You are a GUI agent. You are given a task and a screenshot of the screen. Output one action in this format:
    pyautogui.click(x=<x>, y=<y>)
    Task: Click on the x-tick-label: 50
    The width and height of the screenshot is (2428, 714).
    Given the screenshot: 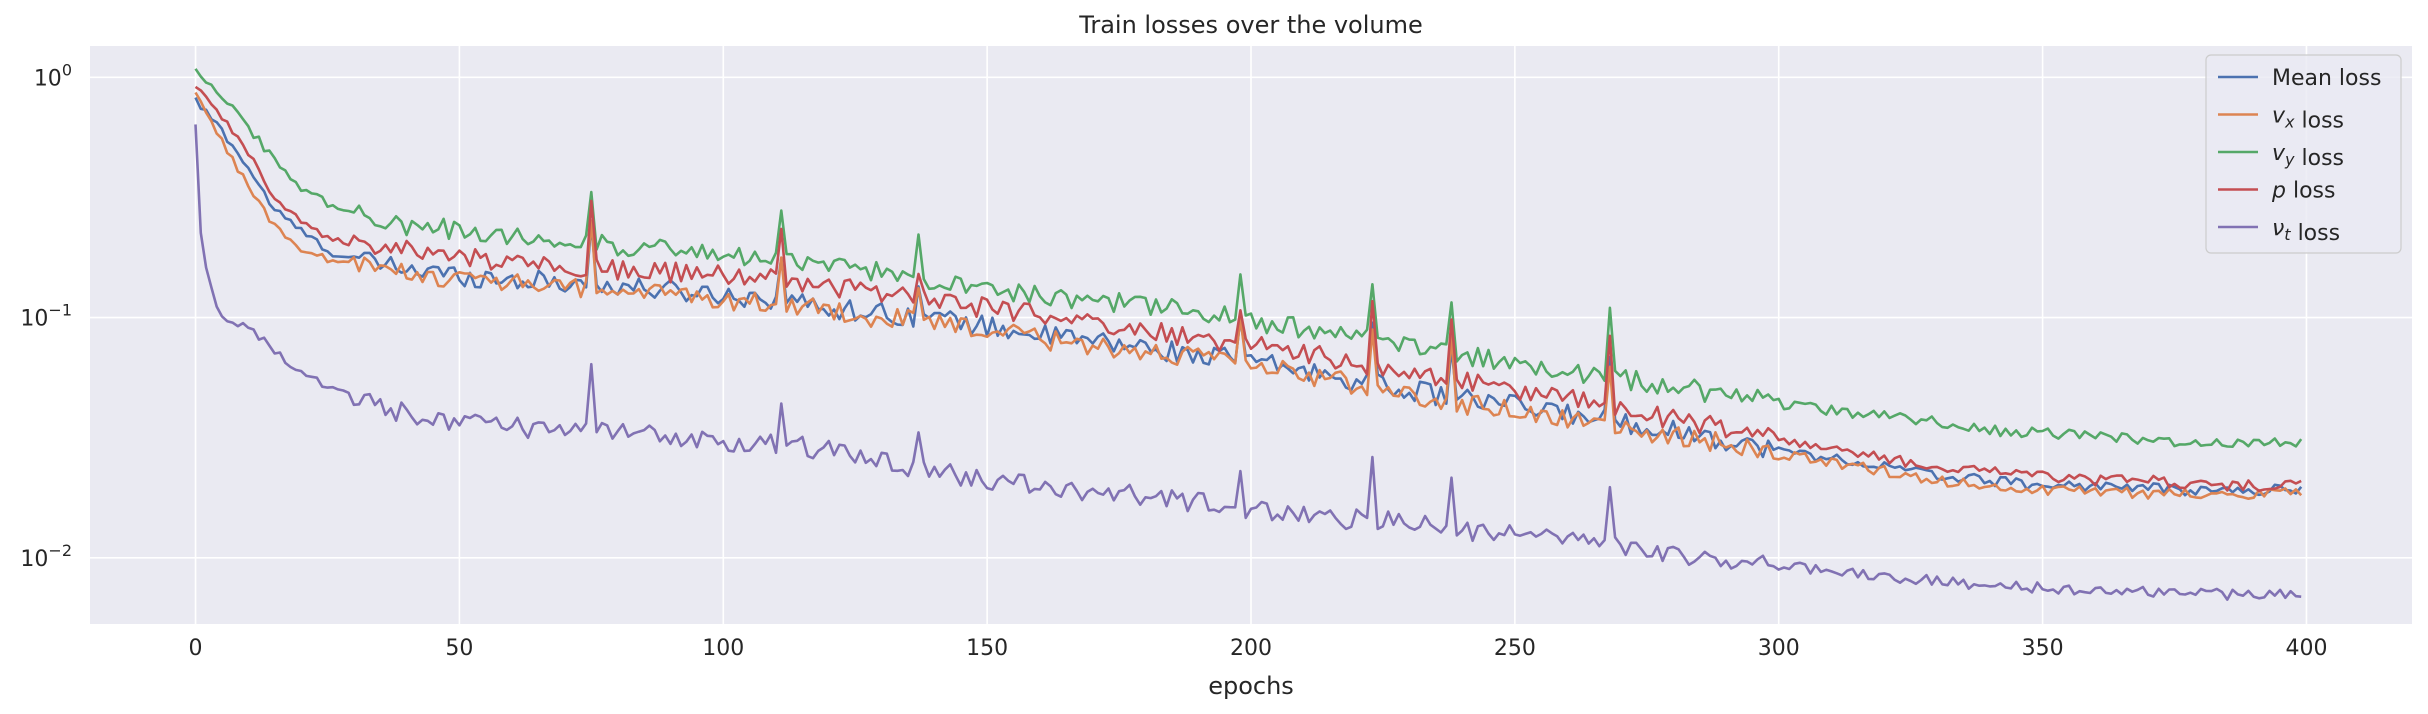 What is the action you would take?
    pyautogui.click(x=459, y=648)
    